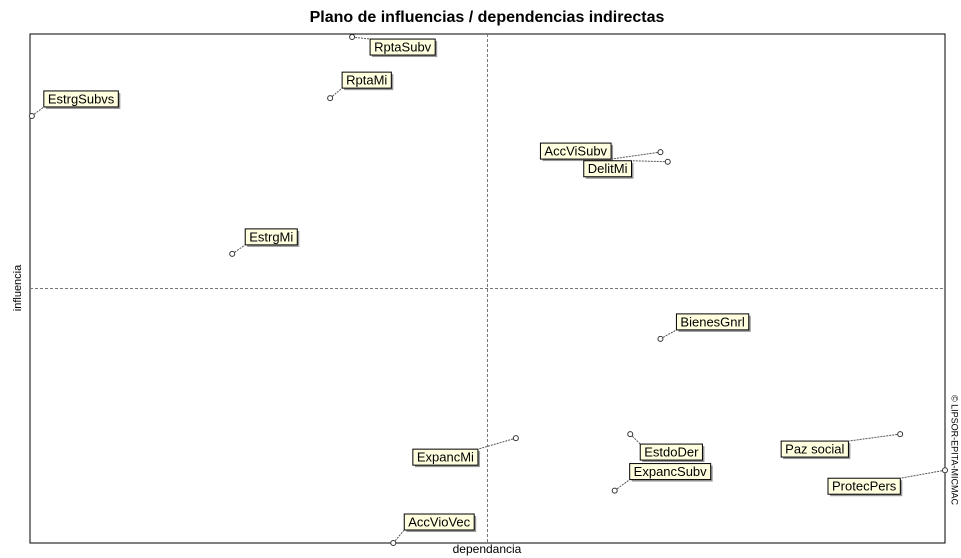  I want to click on point-label: BienesGnrl, so click(712, 321).